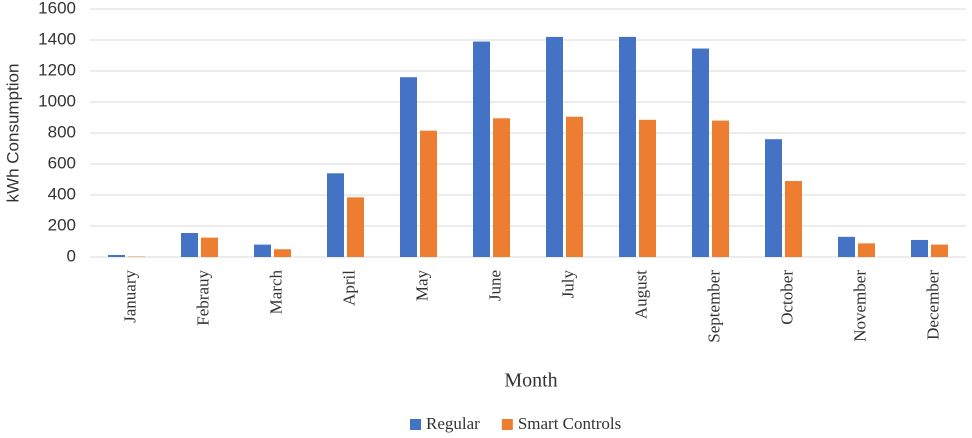  What do you see at coordinates (129, 296) in the screenshot?
I see `x-tick-label: January` at bounding box center [129, 296].